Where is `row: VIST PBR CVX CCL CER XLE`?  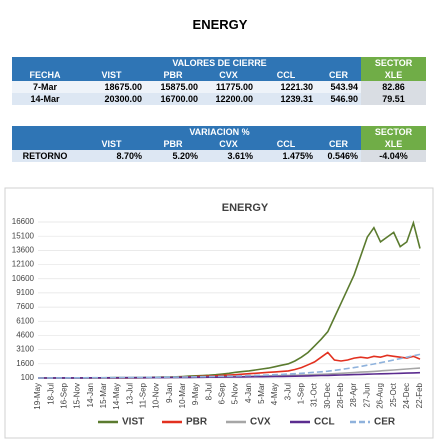
row: VIST PBR CVX CCL CER XLE is located at coordinates (219, 144).